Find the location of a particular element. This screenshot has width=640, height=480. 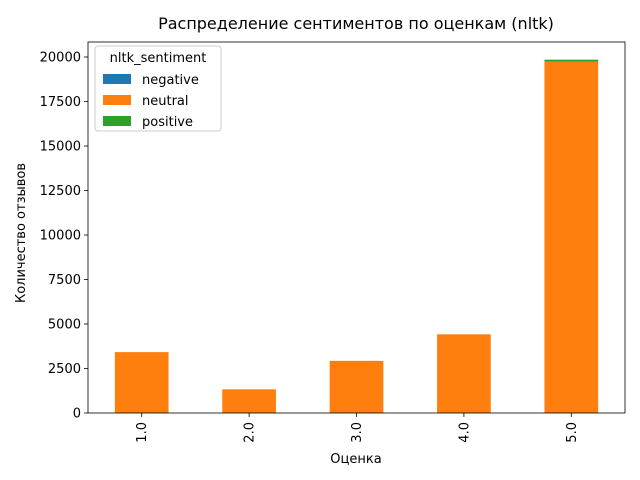

x-tick-label-3.0: 3.0 is located at coordinates (357, 432).